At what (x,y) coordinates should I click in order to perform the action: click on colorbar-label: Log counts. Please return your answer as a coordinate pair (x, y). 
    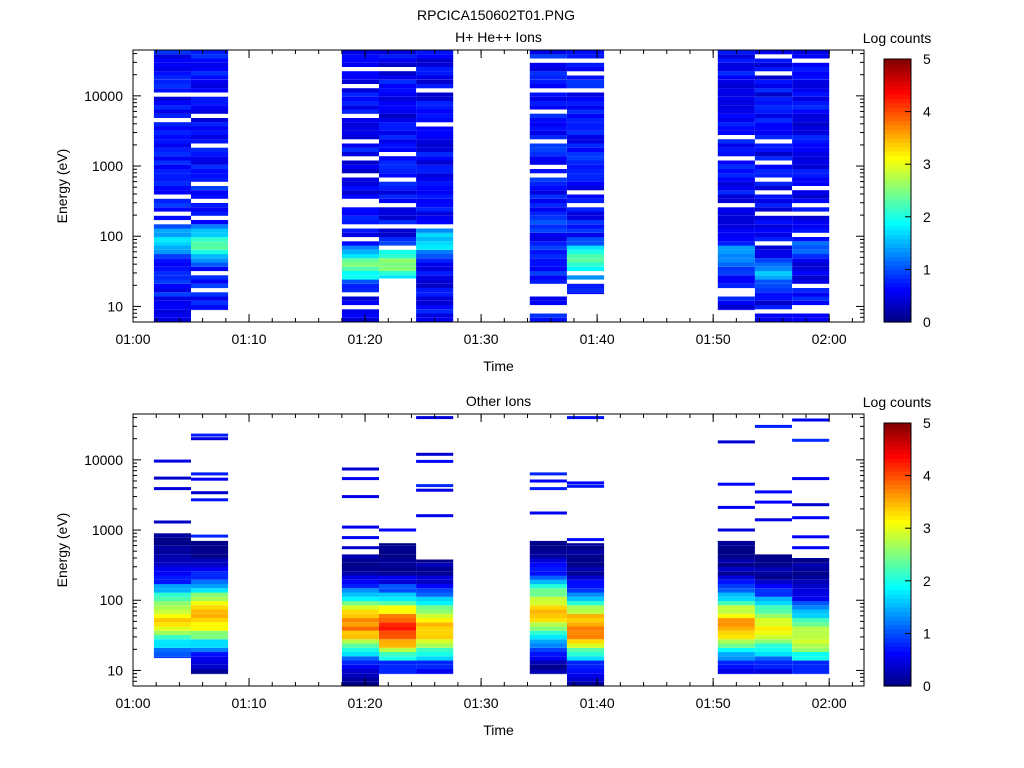
    Looking at the image, I should click on (897, 38).